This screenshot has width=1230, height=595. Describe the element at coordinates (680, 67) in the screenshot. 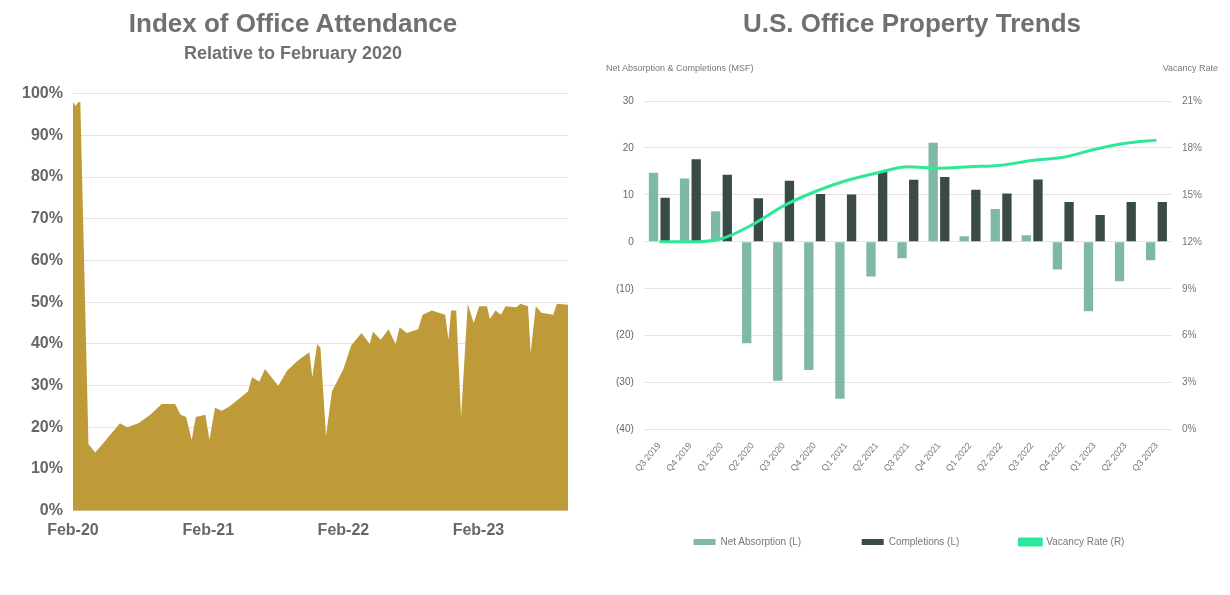

I see `y-axis-title: Net Absorption & Completions (MSF)` at that location.